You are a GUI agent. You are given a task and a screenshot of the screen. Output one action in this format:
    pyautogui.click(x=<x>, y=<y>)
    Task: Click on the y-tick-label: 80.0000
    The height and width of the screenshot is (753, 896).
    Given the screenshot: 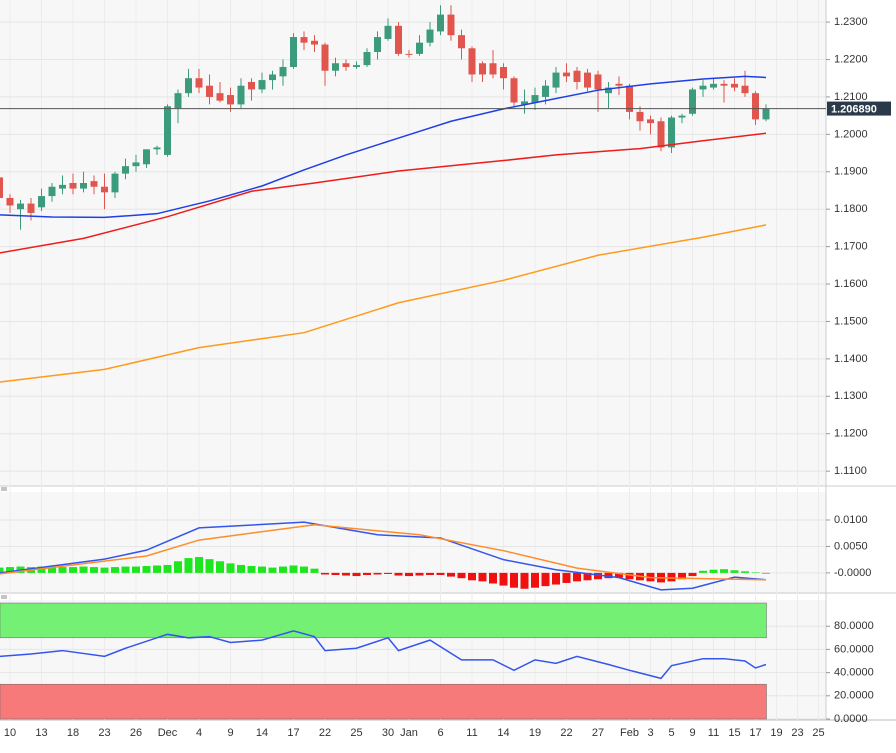 What is the action you would take?
    pyautogui.click(x=854, y=626)
    